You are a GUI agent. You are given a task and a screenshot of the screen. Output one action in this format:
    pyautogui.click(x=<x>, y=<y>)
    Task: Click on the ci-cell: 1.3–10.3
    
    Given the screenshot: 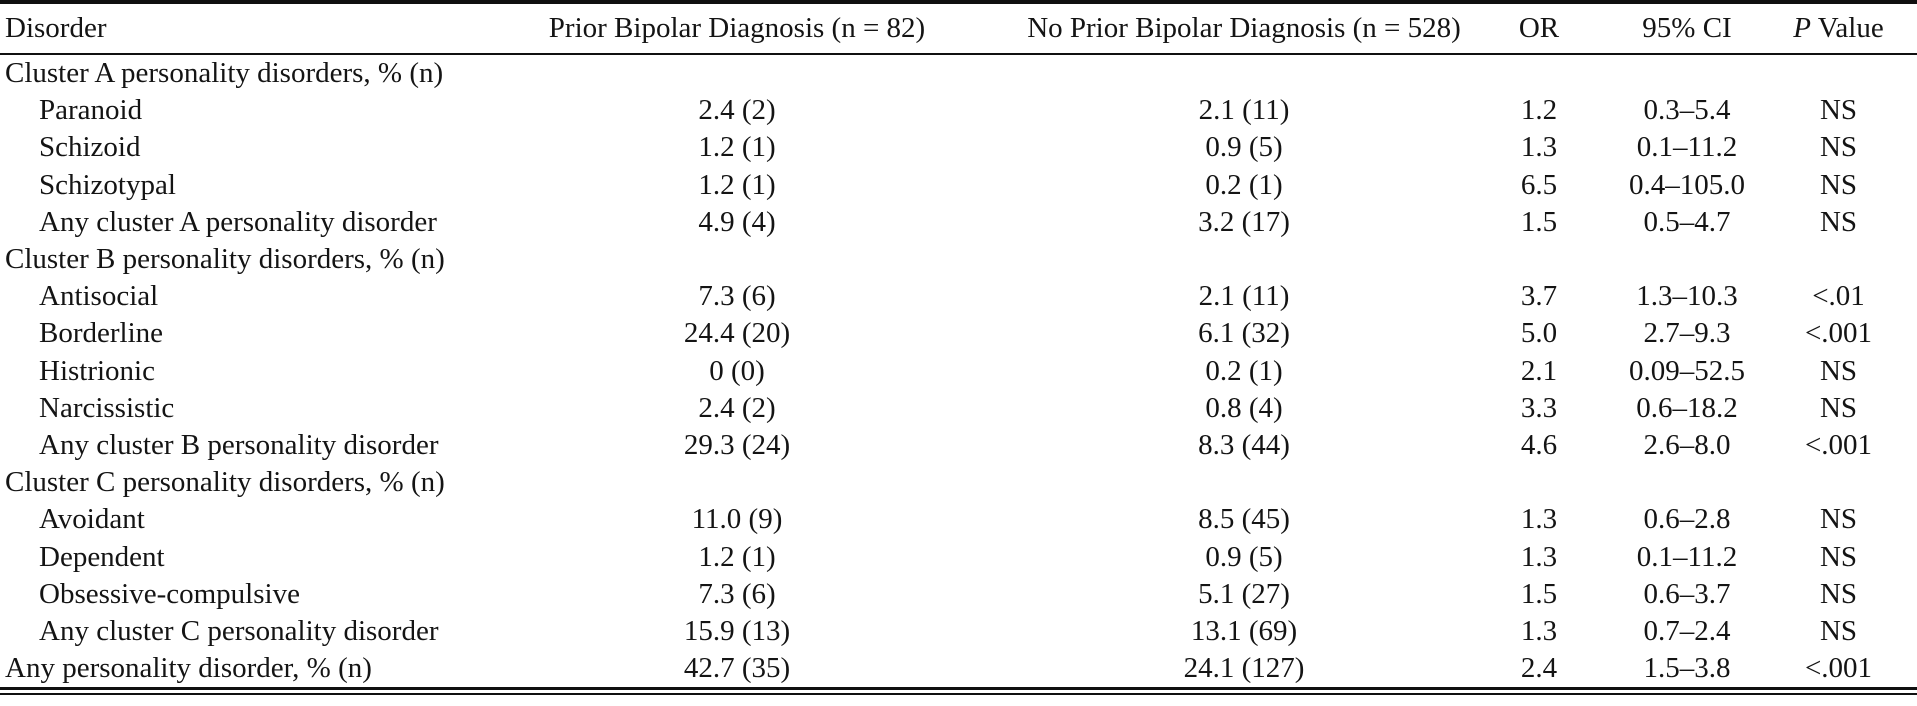 What is the action you would take?
    pyautogui.click(x=1687, y=296)
    